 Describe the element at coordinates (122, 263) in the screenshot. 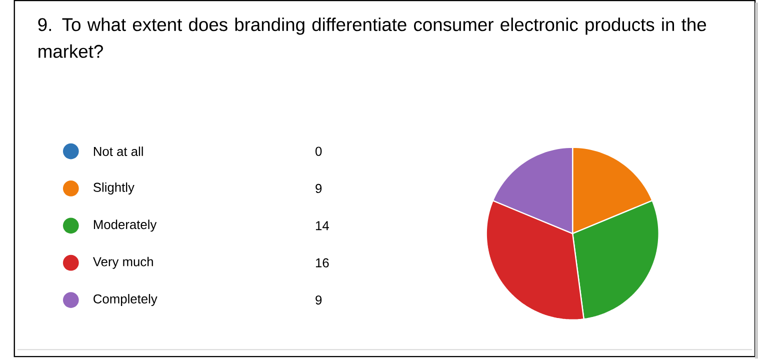

I see `legend-label: Very much` at that location.